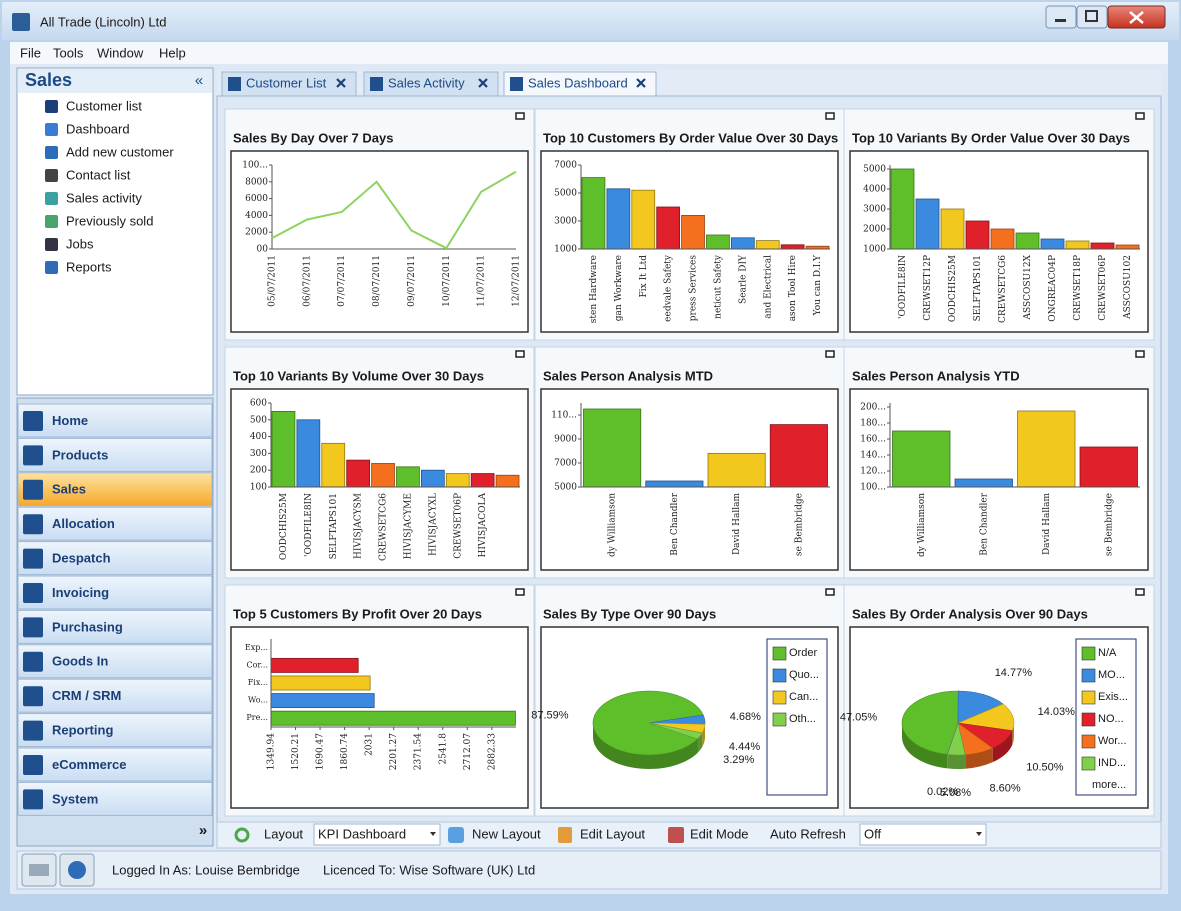 This screenshot has width=1181, height=911. Describe the element at coordinates (120, 151) in the screenshot. I see `sidebar-item: Add new customer` at that location.